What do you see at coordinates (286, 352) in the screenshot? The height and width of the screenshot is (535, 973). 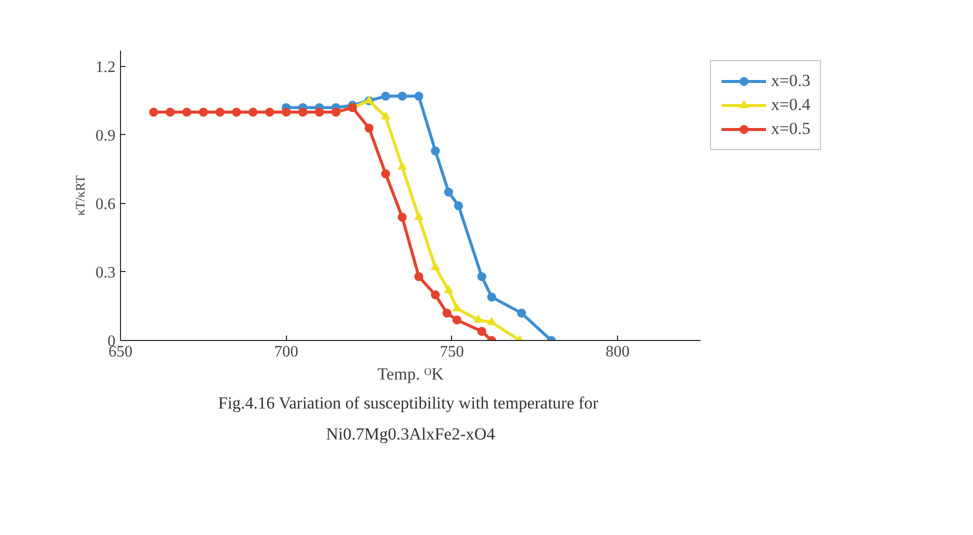 I see `x-tick-label: 700` at bounding box center [286, 352].